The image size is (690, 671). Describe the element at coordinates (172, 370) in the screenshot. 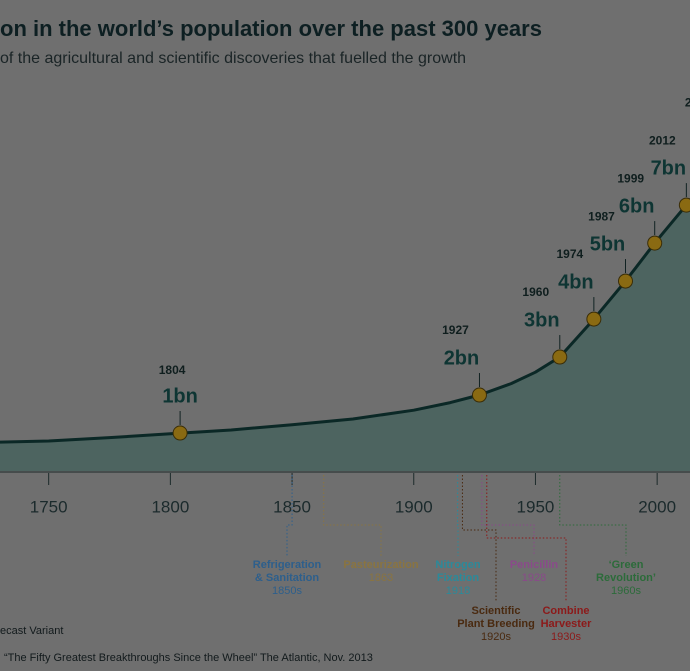

I see `point-year-label: 1804` at that location.